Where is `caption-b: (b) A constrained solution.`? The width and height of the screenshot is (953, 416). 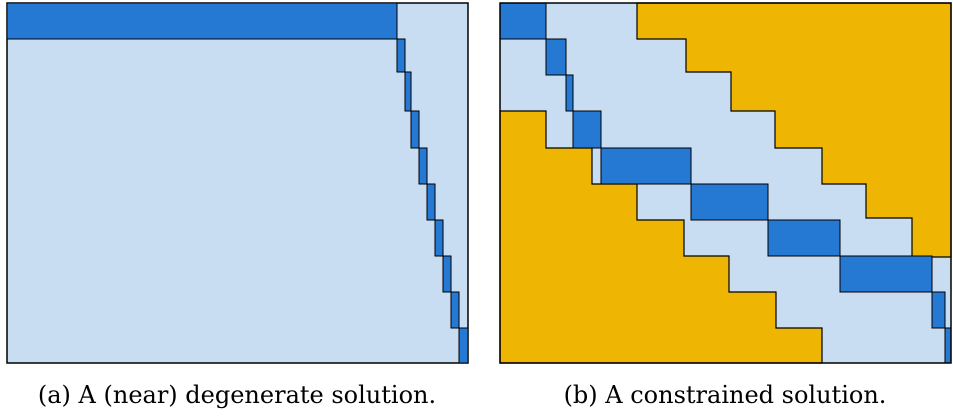
caption-b: (b) A constrained solution. is located at coordinates (725, 395).